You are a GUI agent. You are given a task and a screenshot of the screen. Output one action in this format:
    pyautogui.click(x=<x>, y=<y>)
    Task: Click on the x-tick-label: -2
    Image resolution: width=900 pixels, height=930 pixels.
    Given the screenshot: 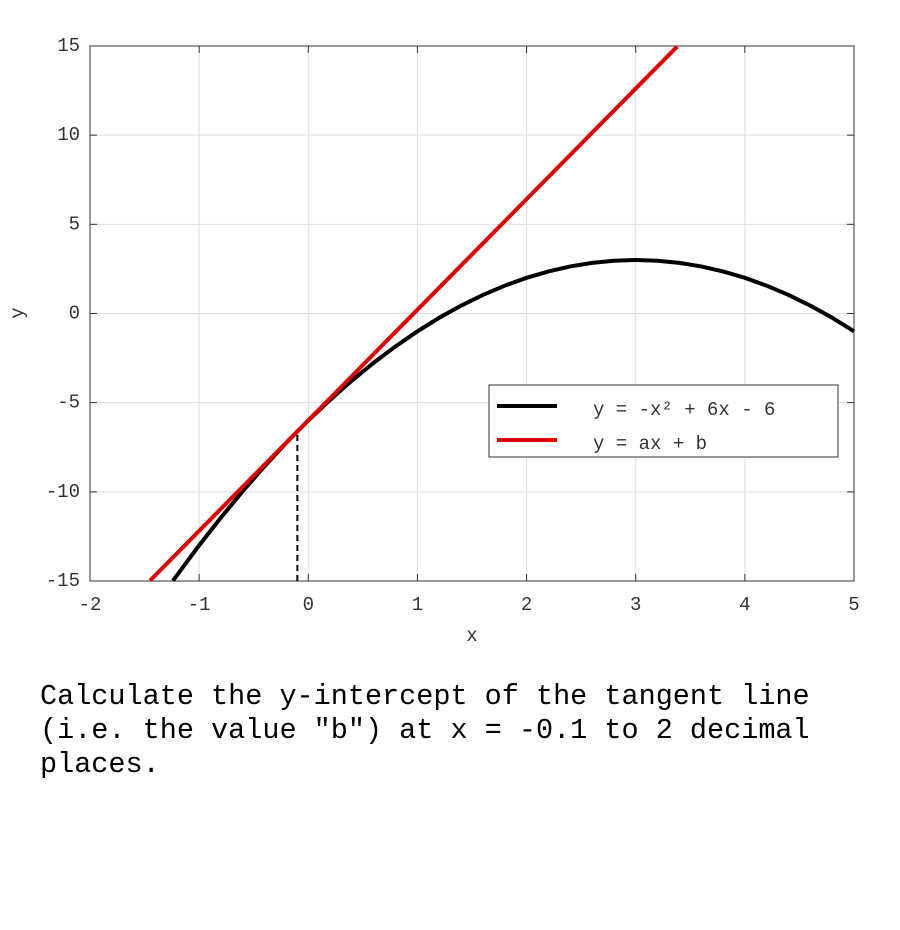 What is the action you would take?
    pyautogui.click(x=90, y=605)
    